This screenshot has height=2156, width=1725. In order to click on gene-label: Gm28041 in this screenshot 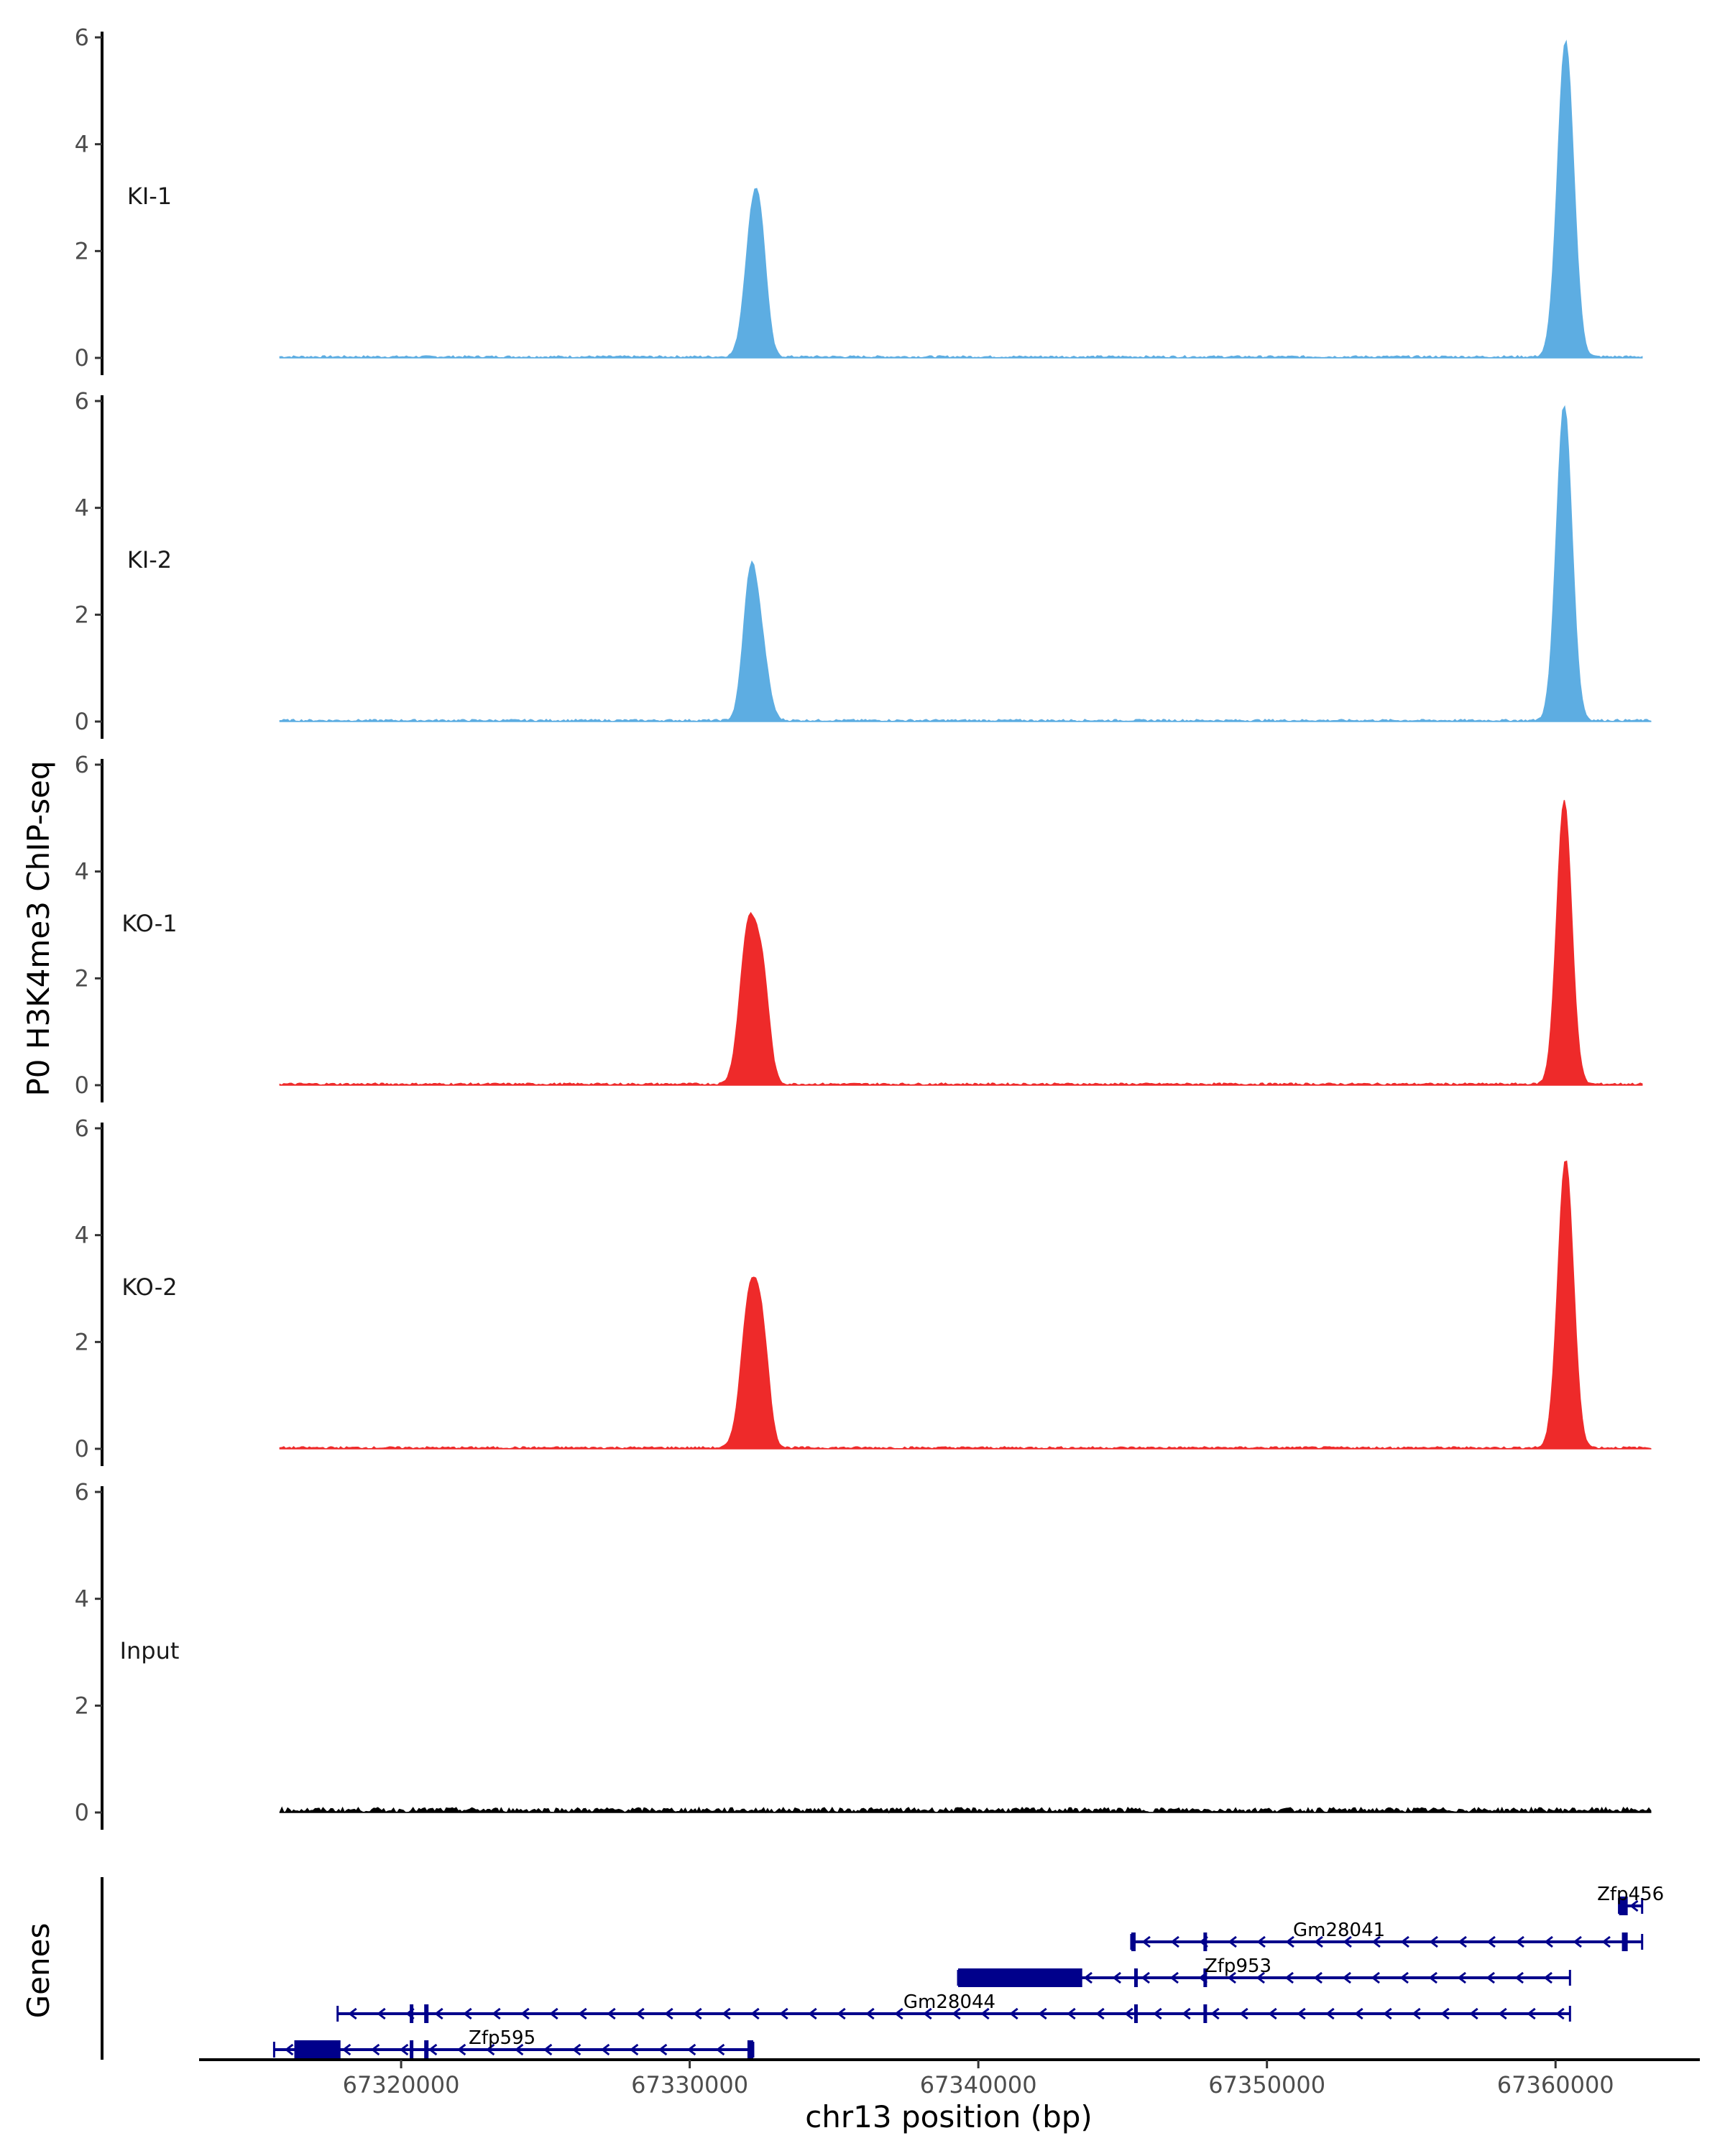, I will do `click(1339, 1931)`.